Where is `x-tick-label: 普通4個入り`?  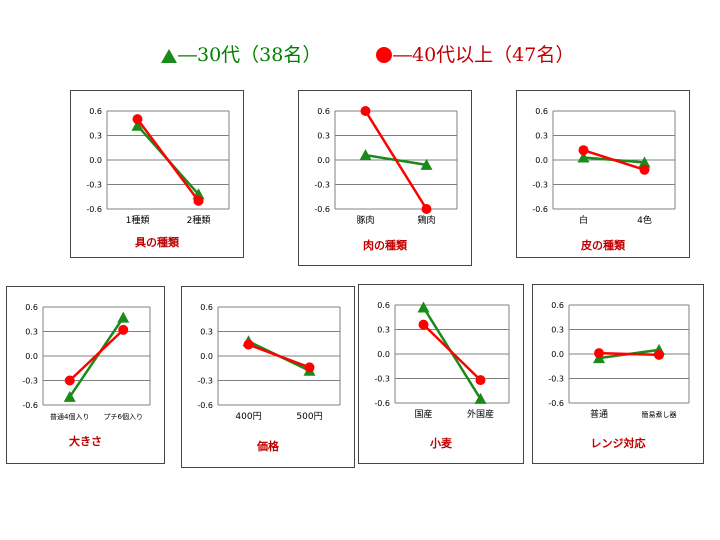 x-tick-label: 普通4個入り is located at coordinates (69, 416).